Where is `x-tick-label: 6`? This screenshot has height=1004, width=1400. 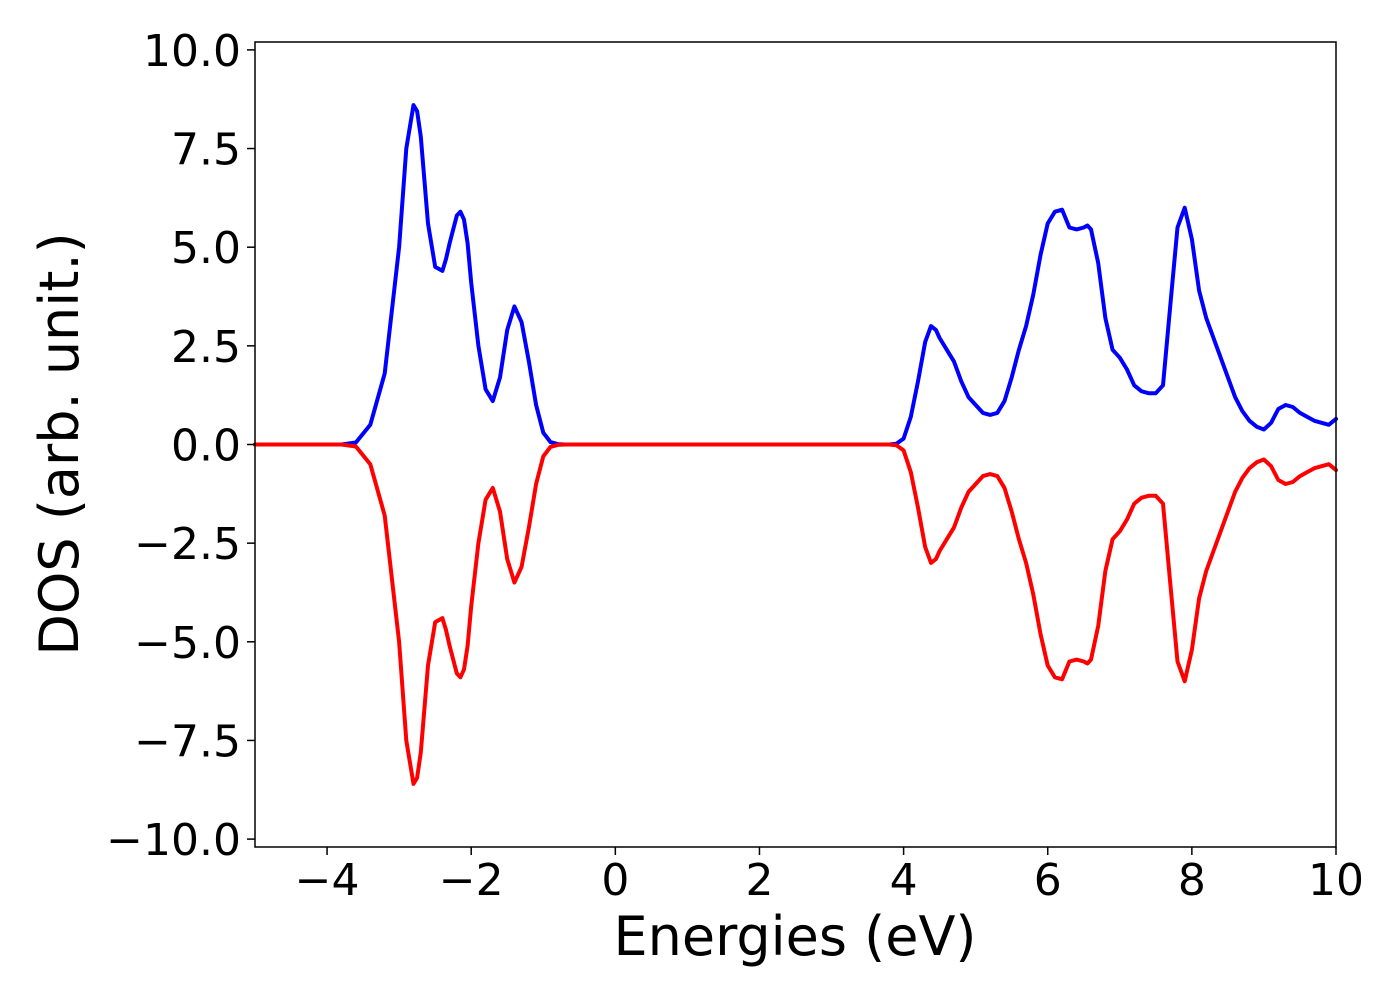 x-tick-label: 6 is located at coordinates (1048, 880).